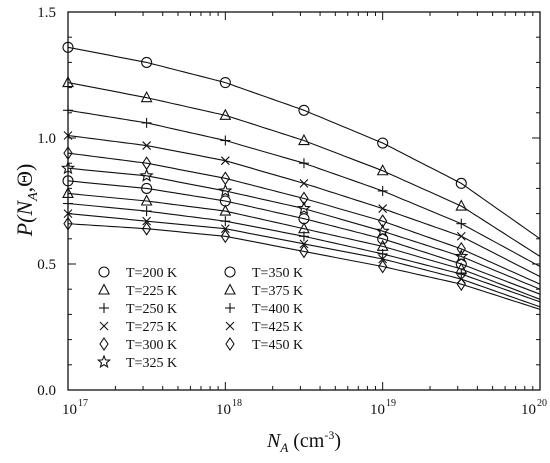 The image size is (550, 463). I want to click on legend-entry: T=250 K, so click(138, 309).